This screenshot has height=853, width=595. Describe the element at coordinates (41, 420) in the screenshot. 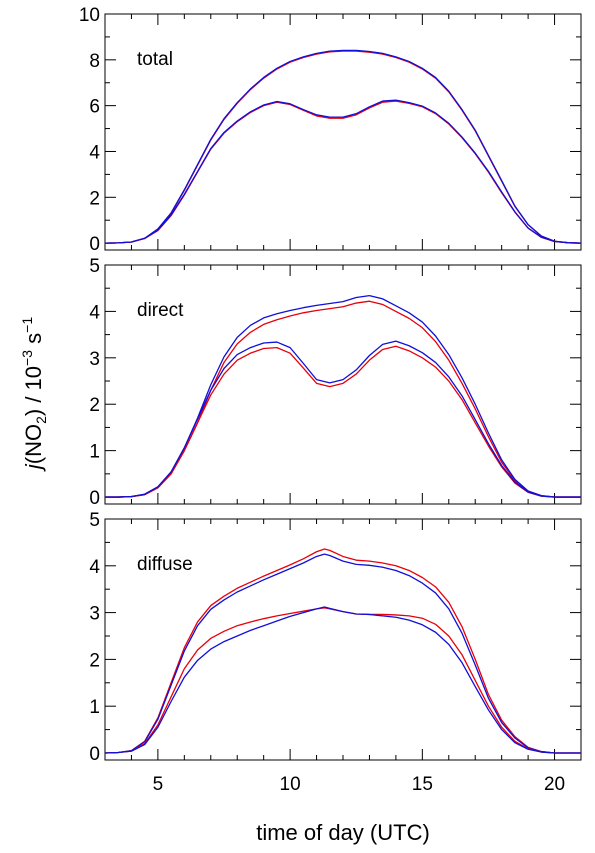

I see `y-axis-title-sub: 2` at that location.